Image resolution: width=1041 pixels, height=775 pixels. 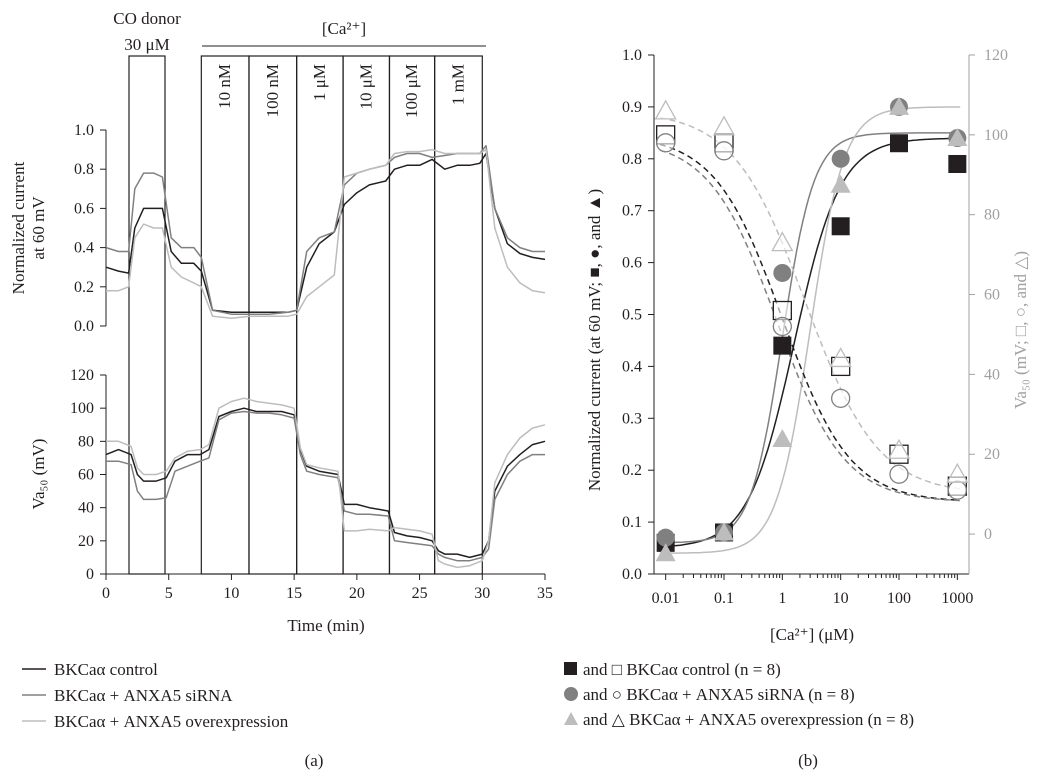 I want to click on b-right-y-tick-label: 60, so click(x=992, y=295).